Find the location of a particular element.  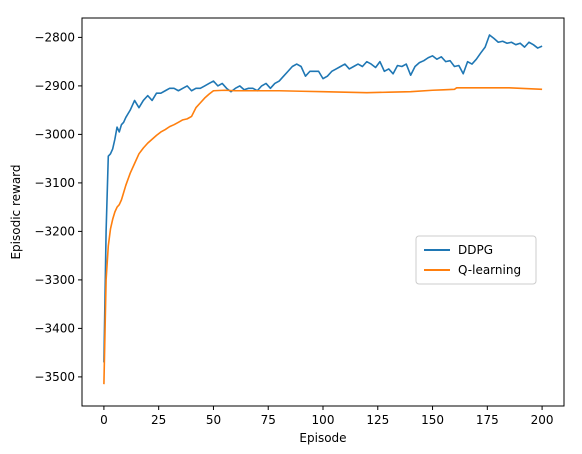

y-ticks: −2800 −2900 −3000 −3100 −3200 −3300 −3400 −3500 is located at coordinates (58, 207).